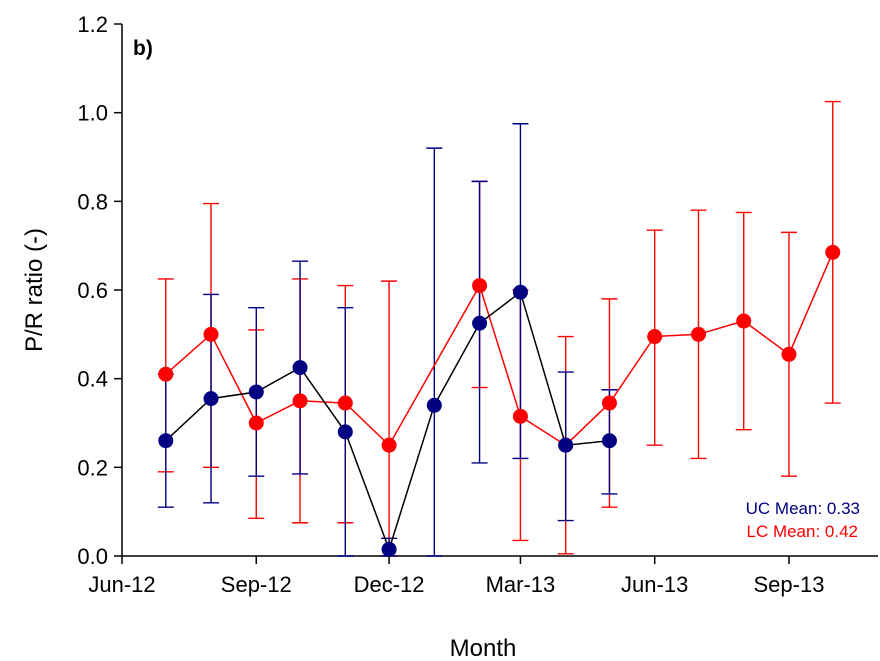  I want to click on y-axis-ticks: 0.0 0.2 0.4 0.6 0.8 1.0 1.2, so click(99, 290).